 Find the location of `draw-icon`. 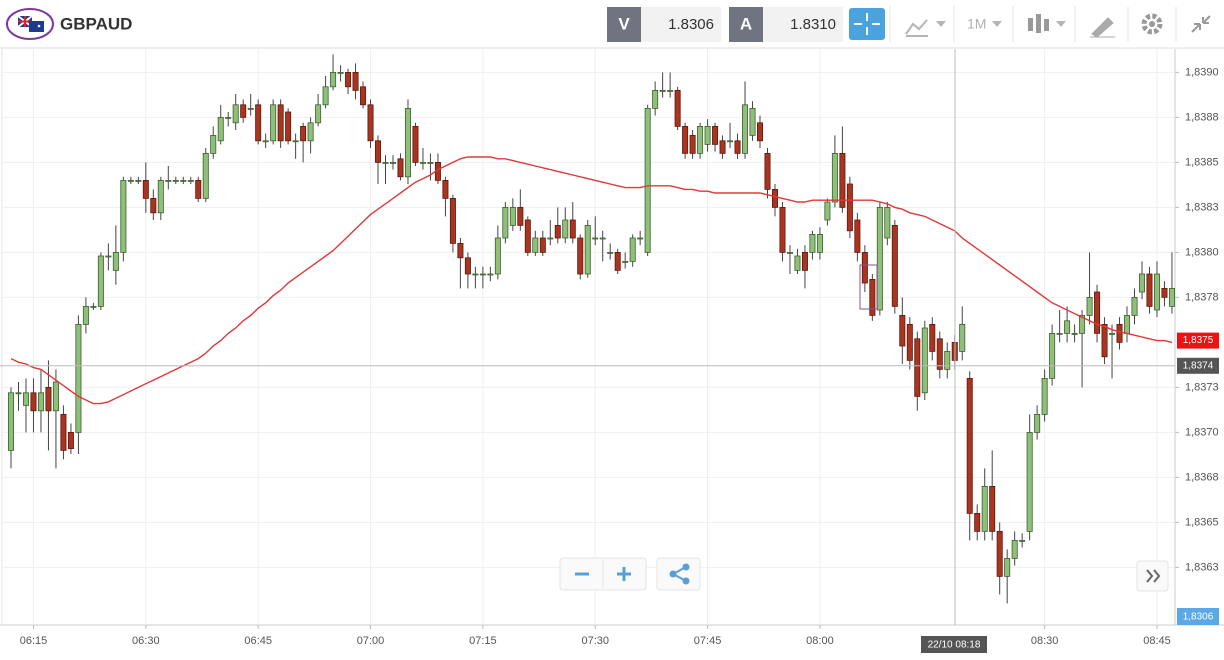

draw-icon is located at coordinates (1102, 27).